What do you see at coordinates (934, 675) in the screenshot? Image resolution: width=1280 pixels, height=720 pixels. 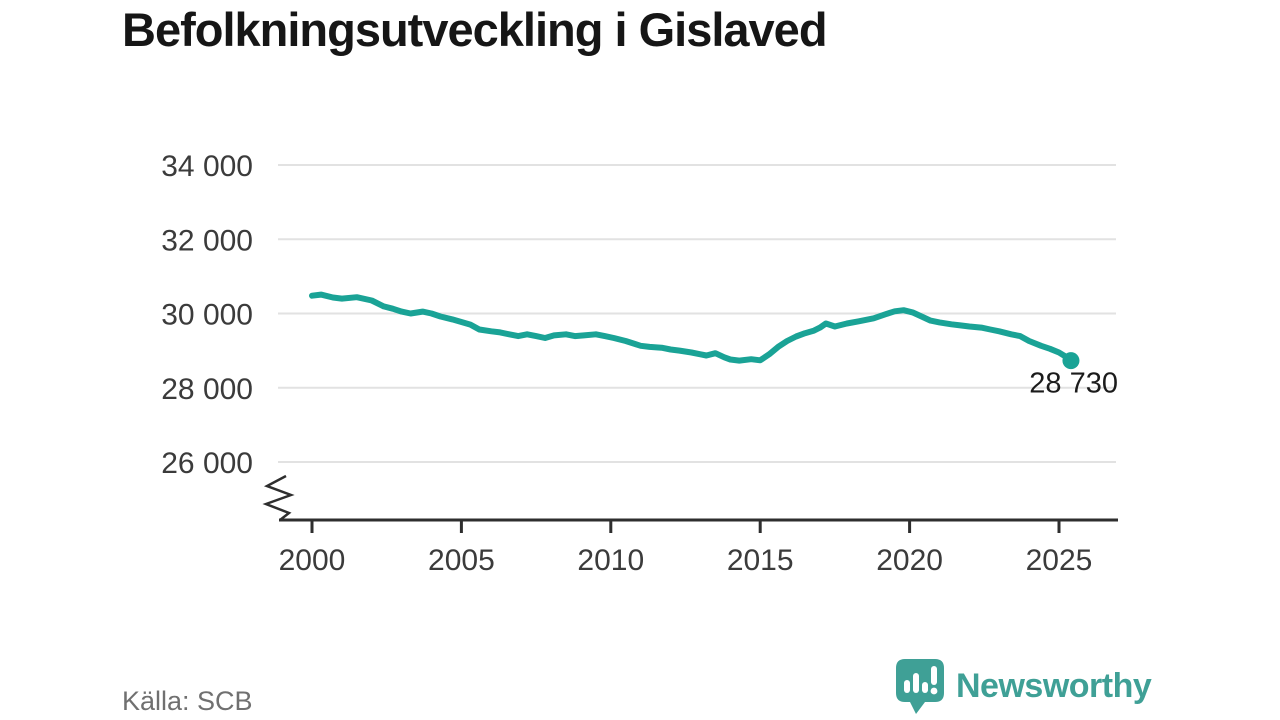 I see `logo-exclamation-bar` at bounding box center [934, 675].